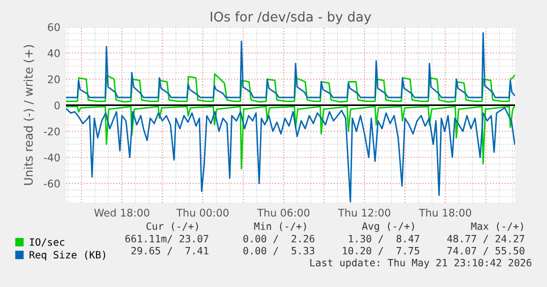 This screenshot has width=547, height=287. I want to click on x-tick-label: Wed 18:00, so click(122, 212).